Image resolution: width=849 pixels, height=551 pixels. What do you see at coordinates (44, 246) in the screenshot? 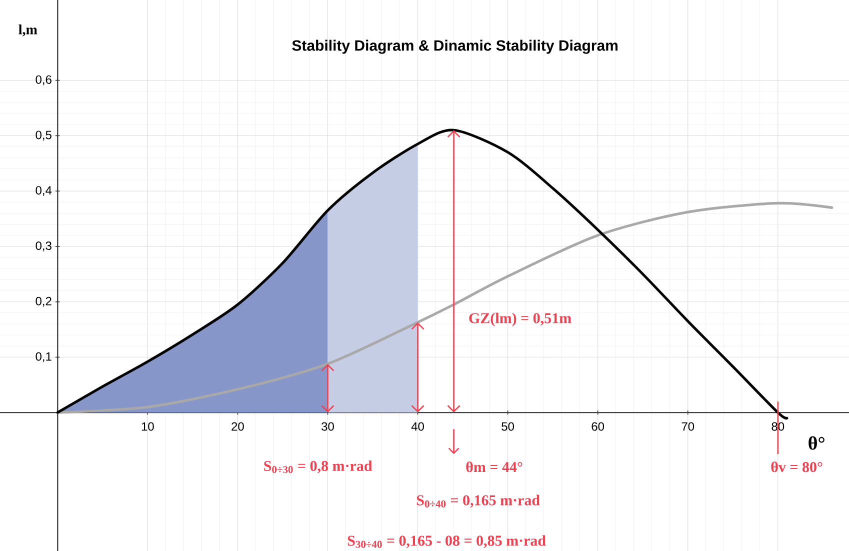
I see `y-tick-label: 0,3` at bounding box center [44, 246].